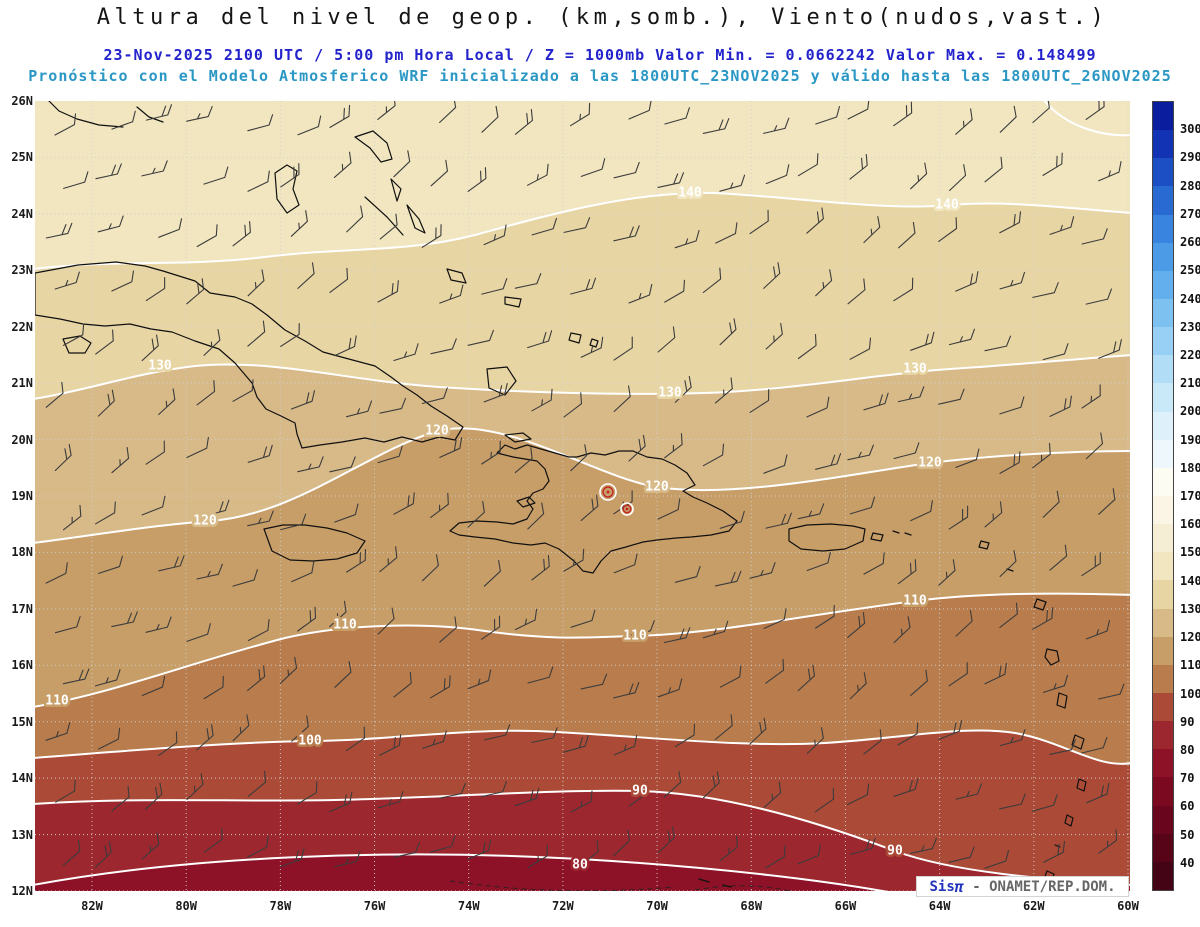  Describe the element at coordinates (1190, 213) in the screenshot. I see `colorbar-label: 270` at that location.